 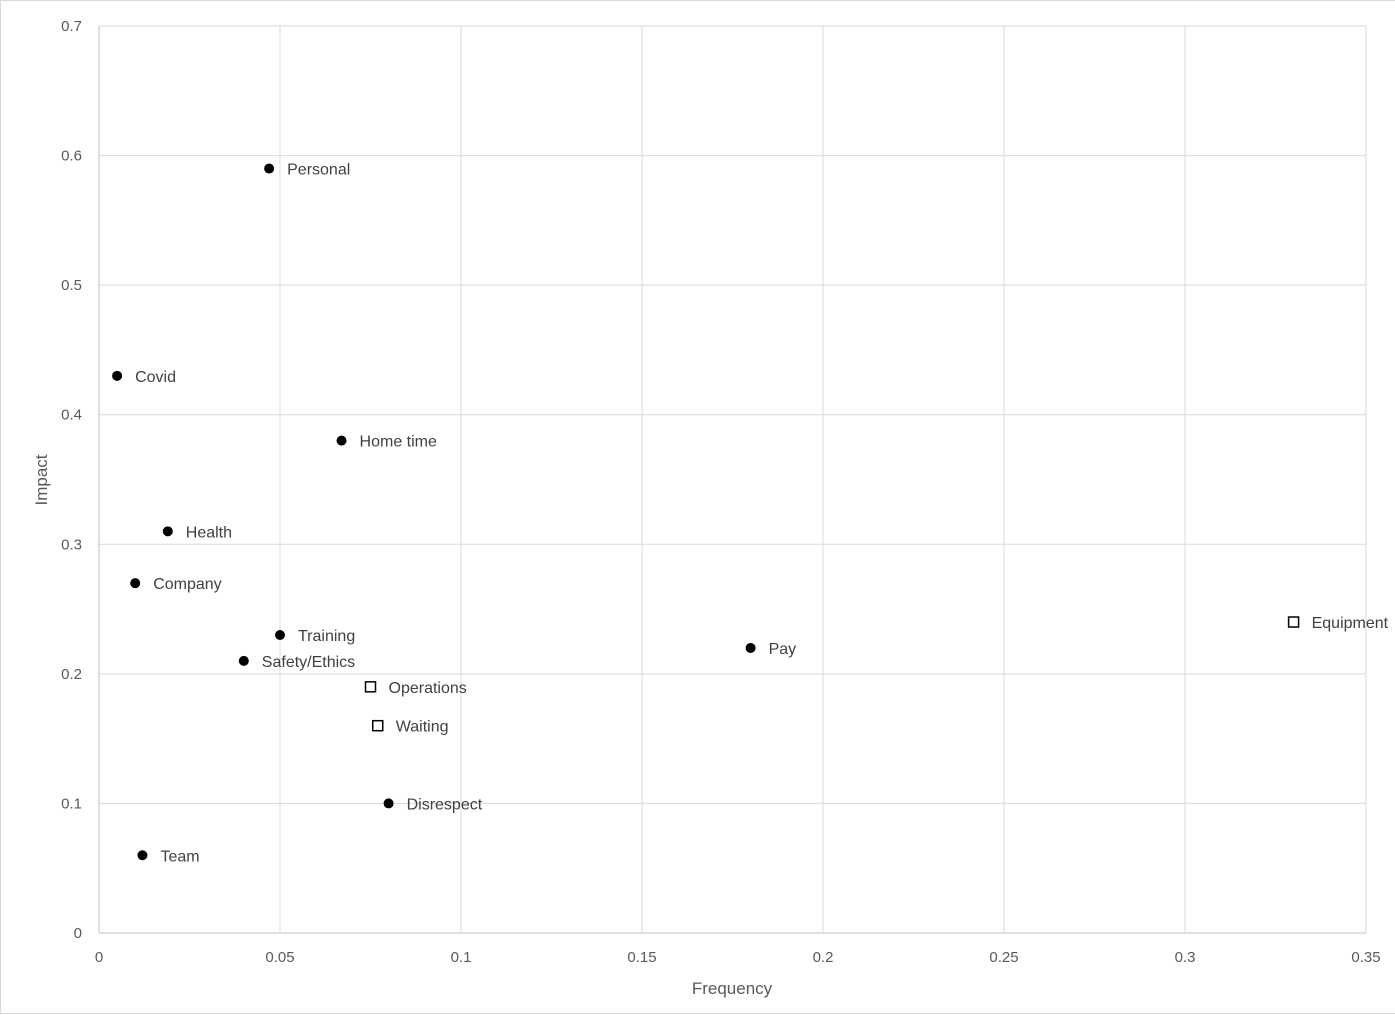 What do you see at coordinates (78, 933) in the screenshot?
I see `y-tick-label: 0` at bounding box center [78, 933].